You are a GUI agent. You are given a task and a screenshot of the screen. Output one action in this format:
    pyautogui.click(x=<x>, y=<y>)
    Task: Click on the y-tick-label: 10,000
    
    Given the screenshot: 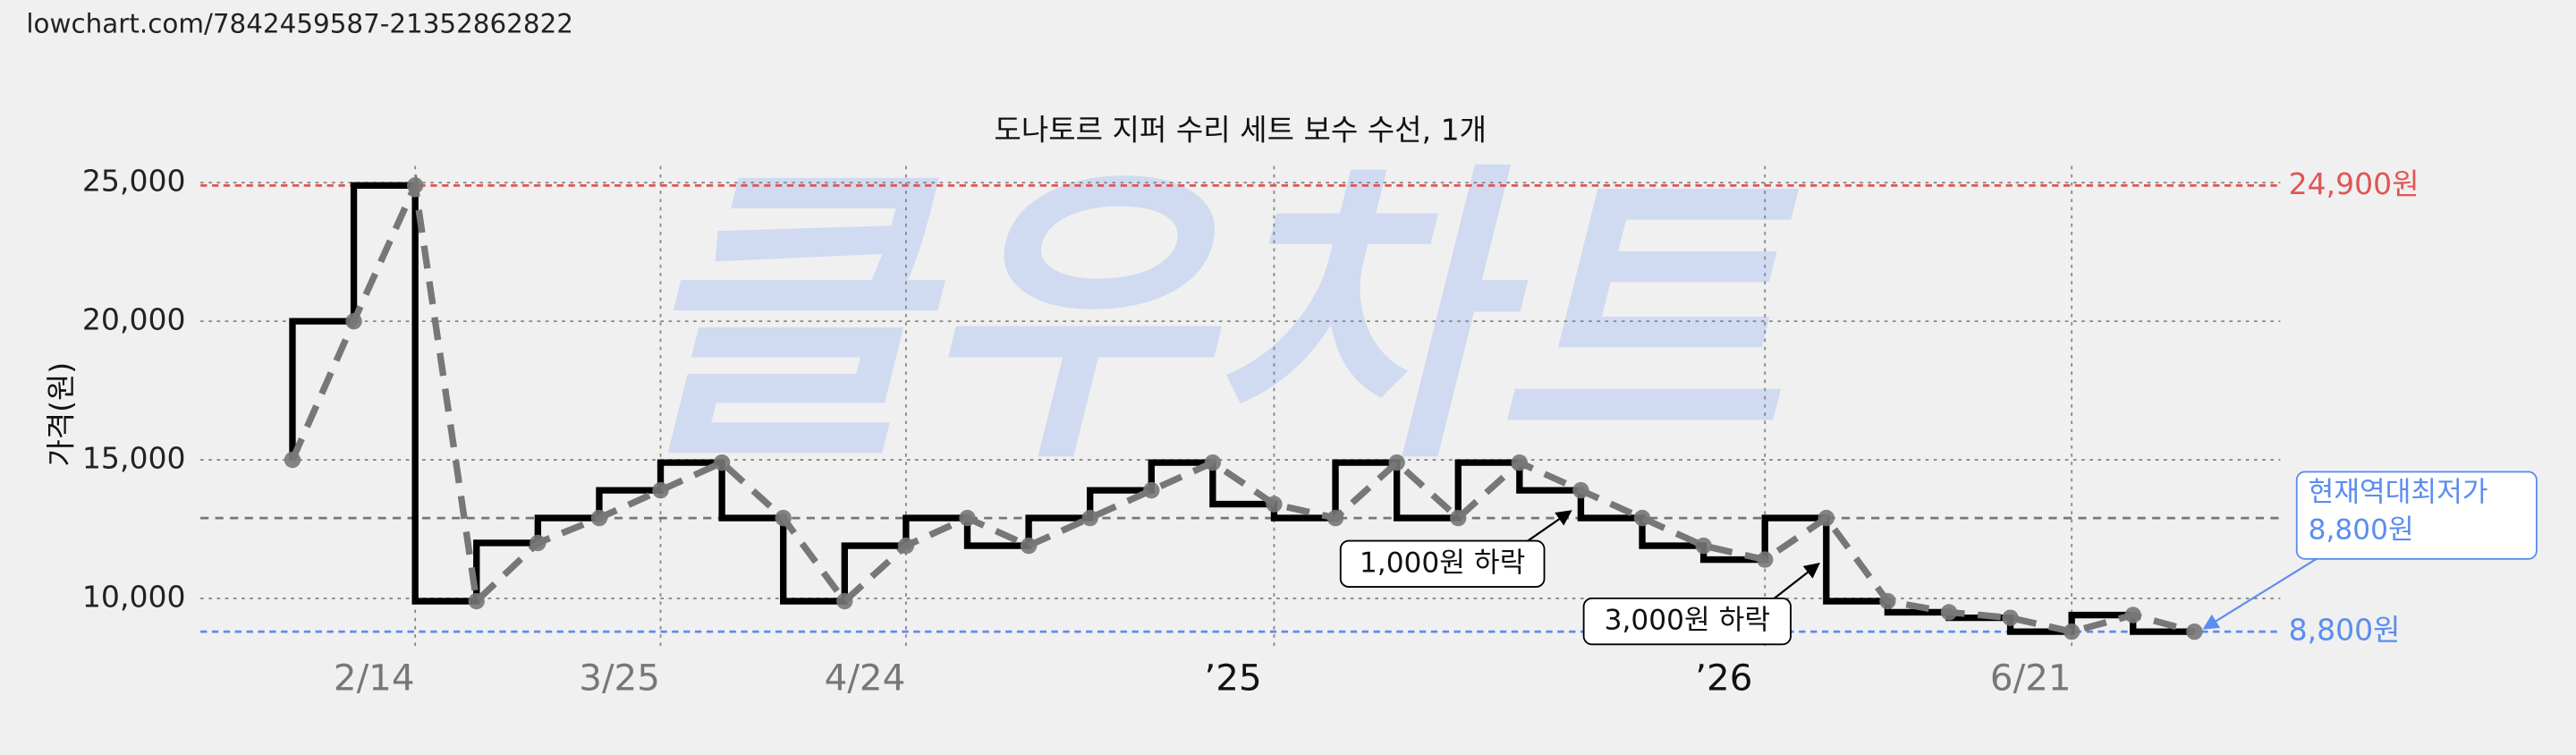 What is the action you would take?
    pyautogui.click(x=134, y=596)
    